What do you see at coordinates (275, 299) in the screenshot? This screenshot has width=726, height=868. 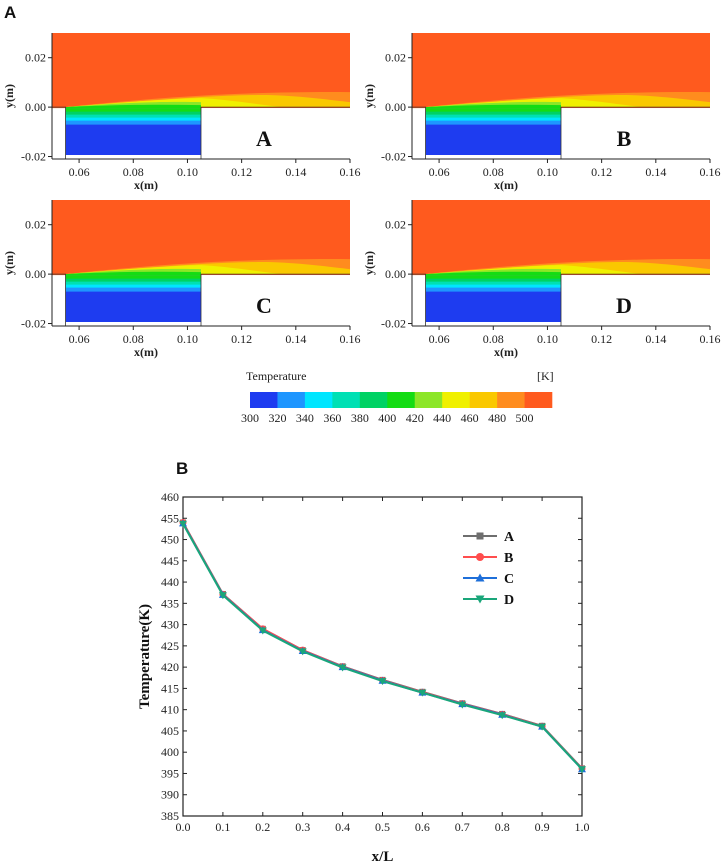 I see `step-outline-right` at bounding box center [275, 299].